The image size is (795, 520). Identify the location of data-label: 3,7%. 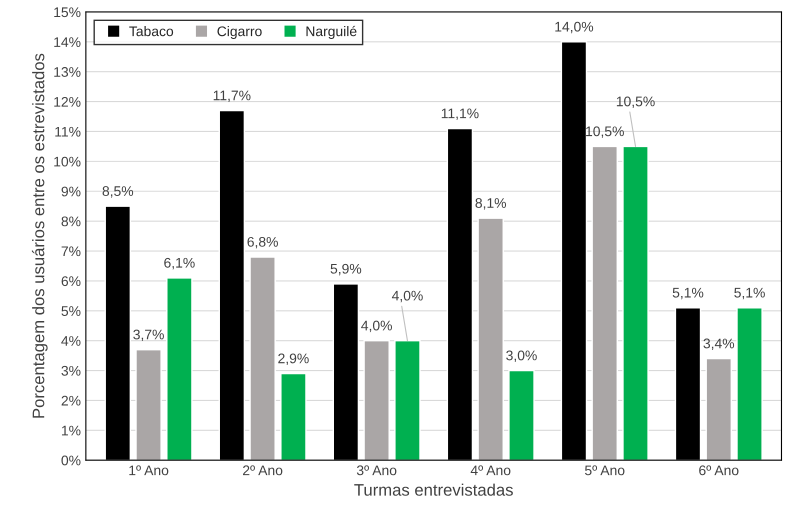
(148, 336).